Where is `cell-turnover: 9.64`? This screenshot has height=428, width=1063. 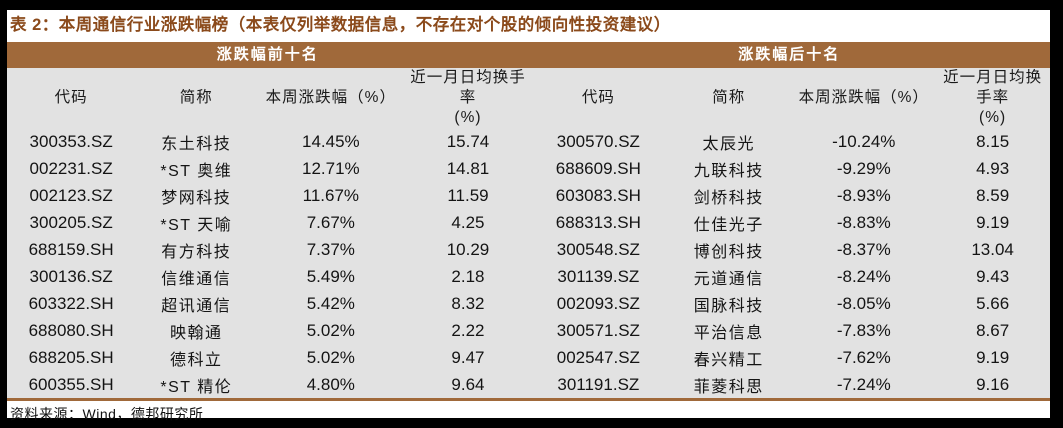 cell-turnover: 9.64 is located at coordinates (468, 384).